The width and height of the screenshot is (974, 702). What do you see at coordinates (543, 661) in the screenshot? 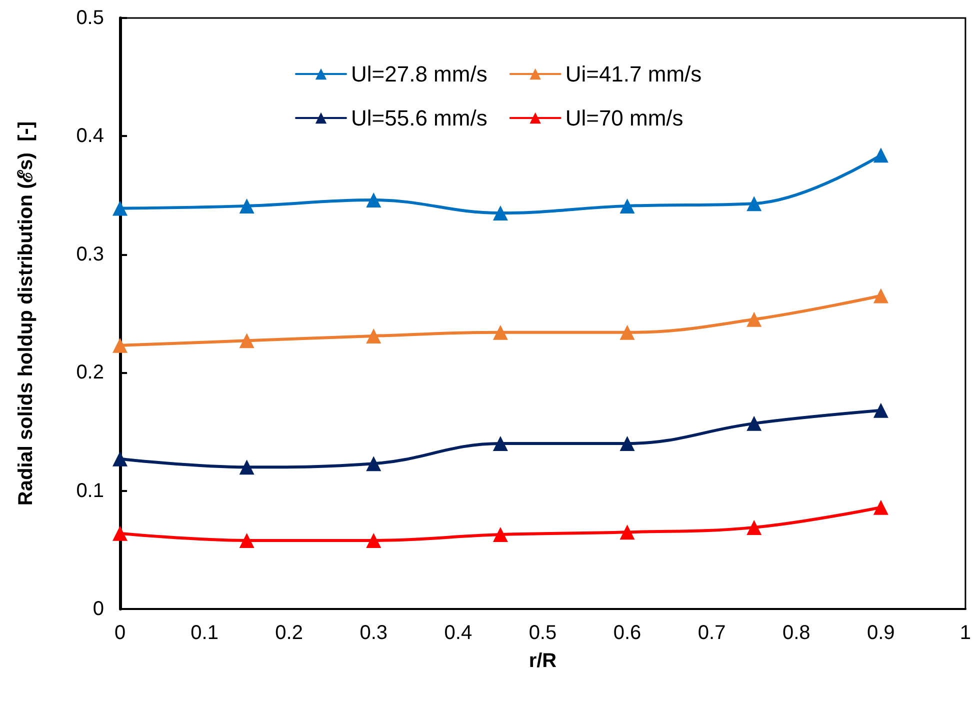
I see `x-axis-title: r/R` at bounding box center [543, 661].